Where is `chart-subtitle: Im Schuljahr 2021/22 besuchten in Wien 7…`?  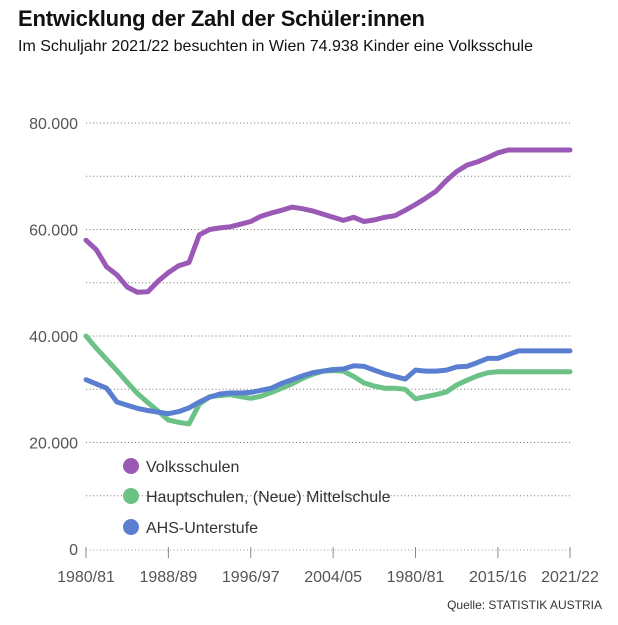 chart-subtitle: Im Schuljahr 2021/22 besuchten in Wien 7… is located at coordinates (275, 46).